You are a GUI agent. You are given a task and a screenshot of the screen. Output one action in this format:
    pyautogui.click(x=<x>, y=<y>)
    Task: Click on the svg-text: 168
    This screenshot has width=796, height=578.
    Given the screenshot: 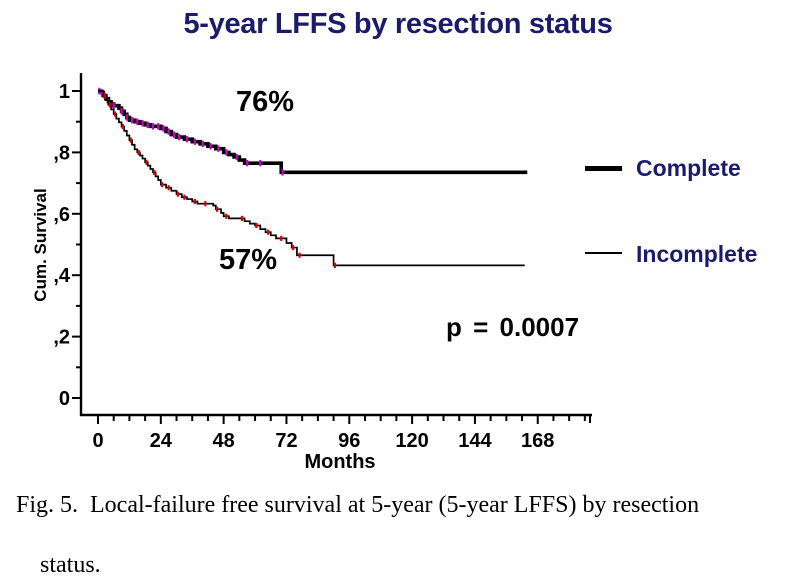 What is the action you would take?
    pyautogui.click(x=537, y=441)
    